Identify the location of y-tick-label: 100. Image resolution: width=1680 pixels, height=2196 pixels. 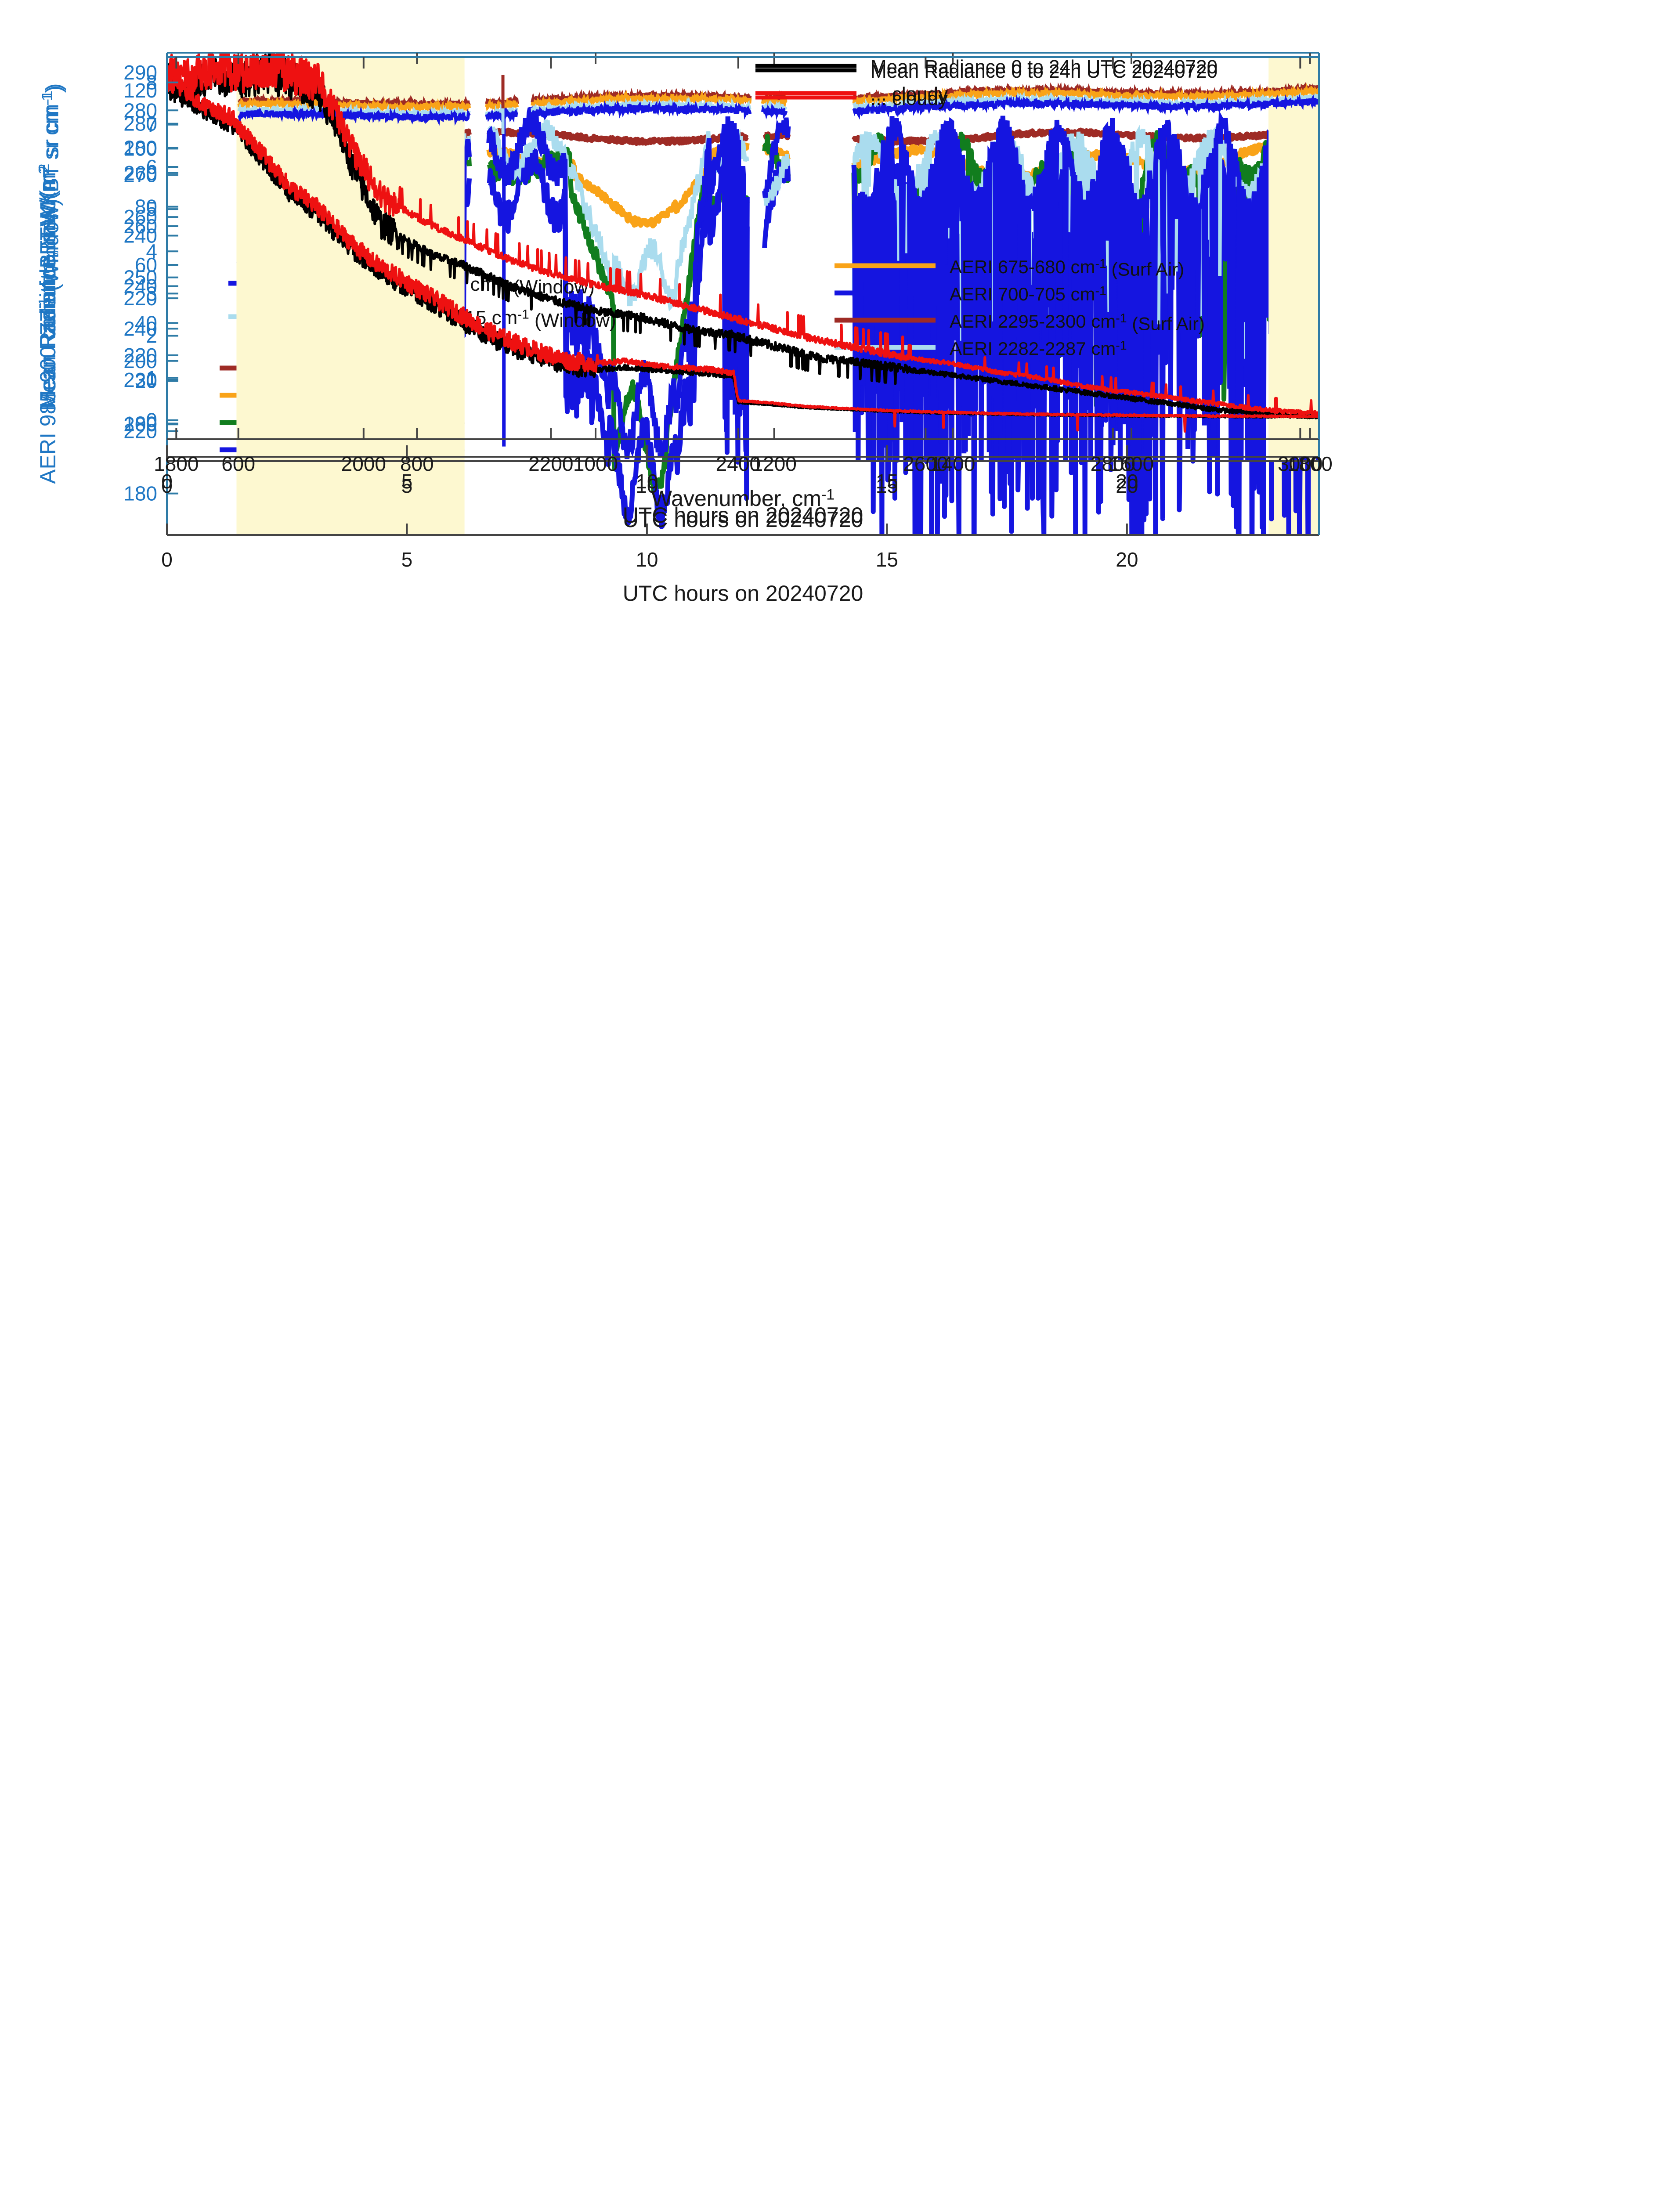
(140, 148).